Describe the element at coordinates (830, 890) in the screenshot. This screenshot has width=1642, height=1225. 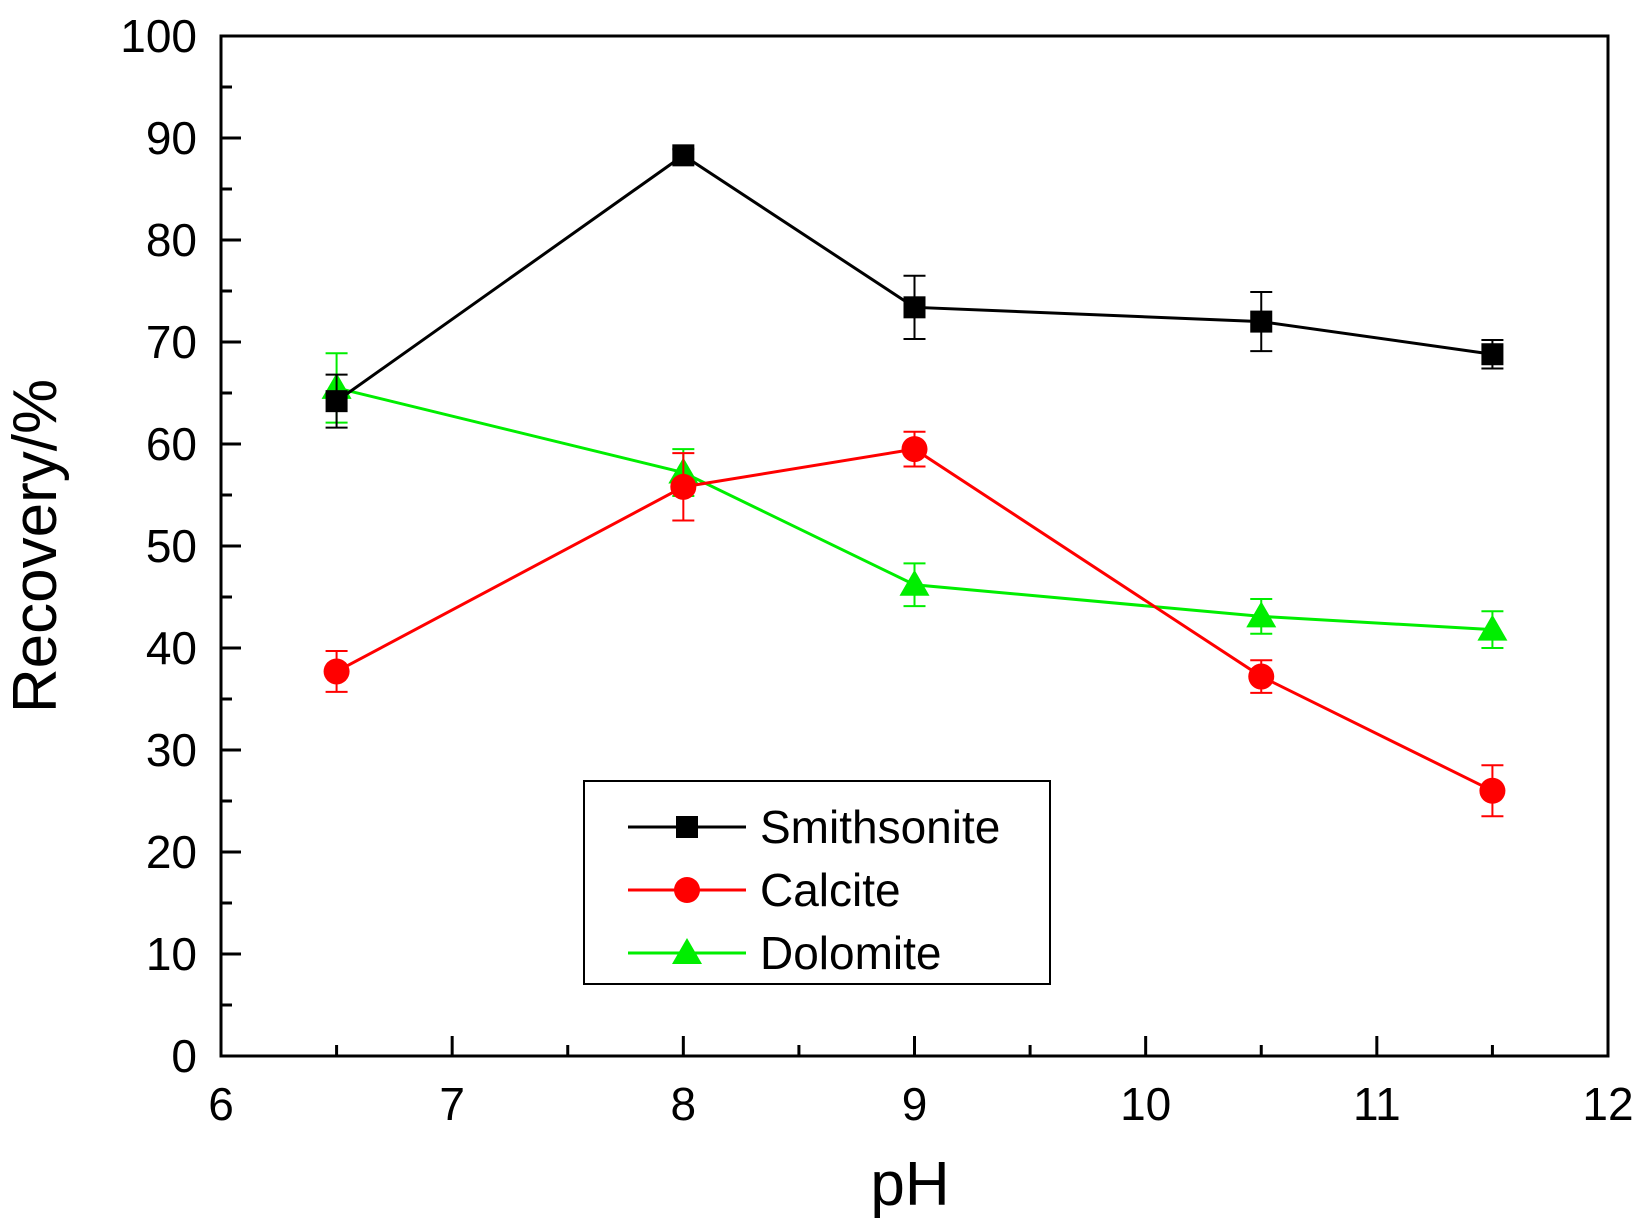
I see `legend-label-calcite: Calcite` at that location.